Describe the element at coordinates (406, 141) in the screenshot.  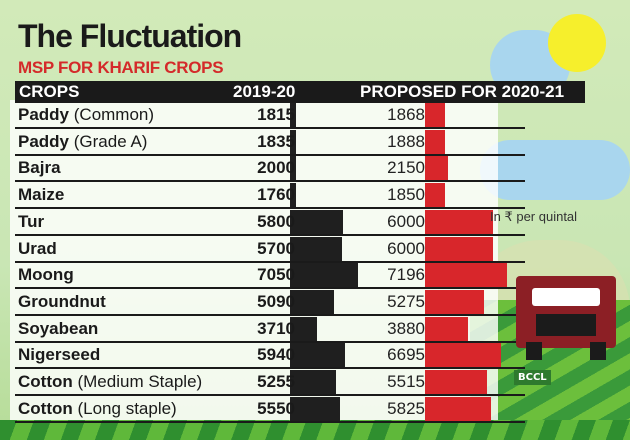
I see `value-2020-21: 1888` at that location.